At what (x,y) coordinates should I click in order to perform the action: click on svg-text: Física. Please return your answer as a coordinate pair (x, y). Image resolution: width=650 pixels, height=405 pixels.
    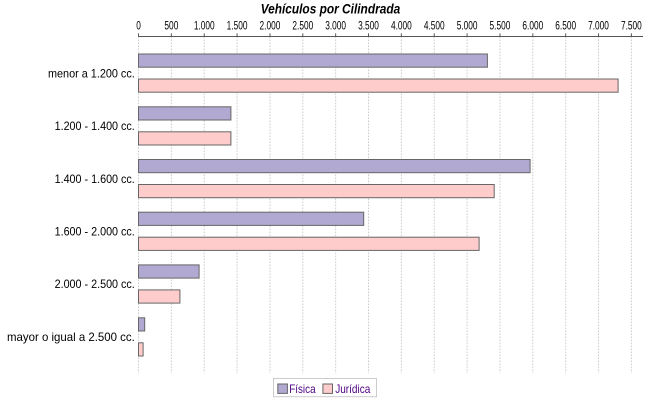
    Looking at the image, I should click on (302, 389).